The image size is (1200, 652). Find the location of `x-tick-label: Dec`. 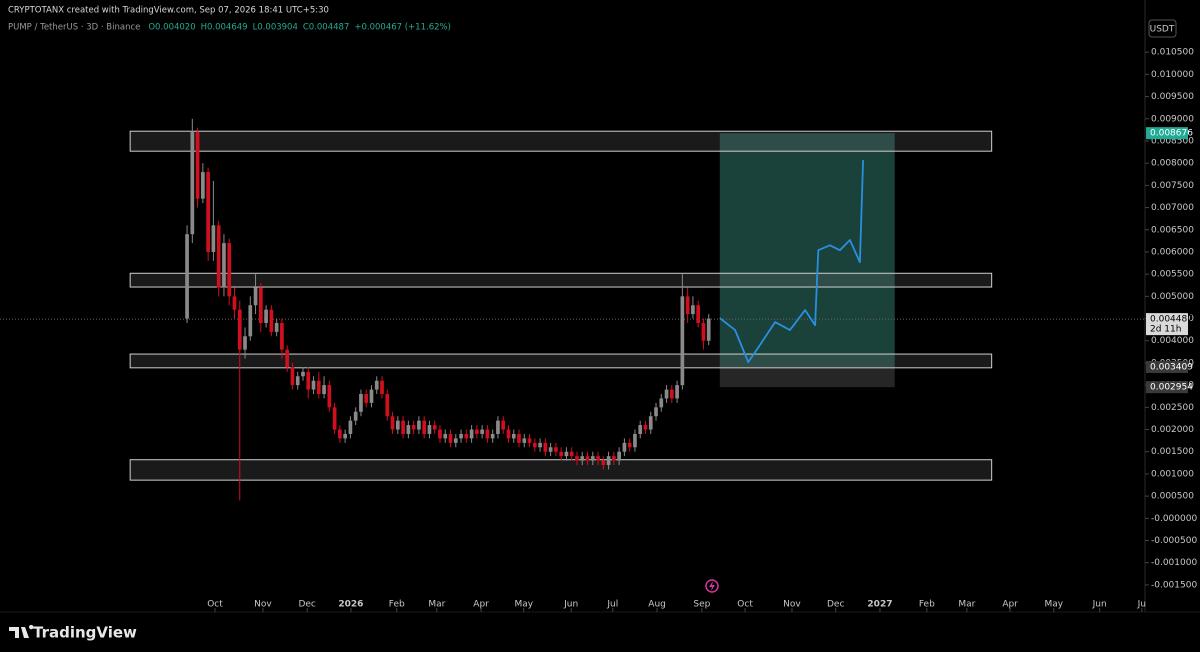

x-tick-label: Dec is located at coordinates (835, 605).